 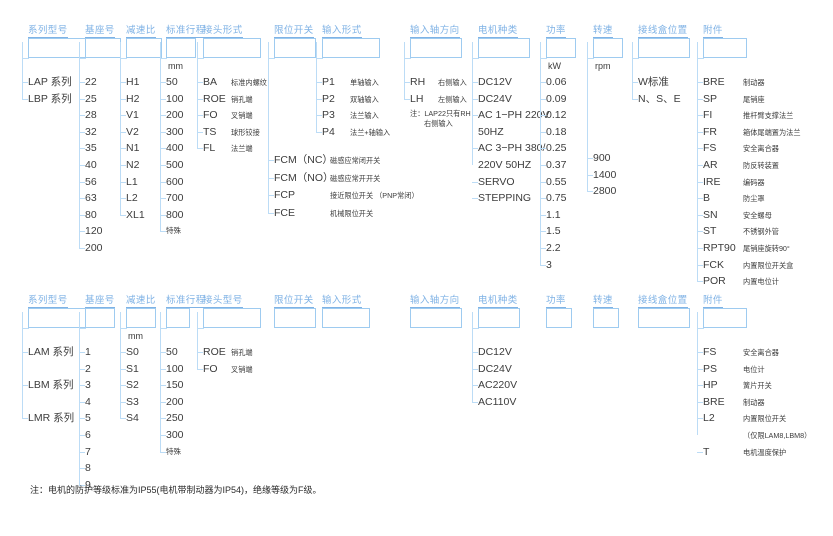 What do you see at coordinates (316, 95) in the screenshot?
I see `connector-spine-input-form` at bounding box center [316, 95].